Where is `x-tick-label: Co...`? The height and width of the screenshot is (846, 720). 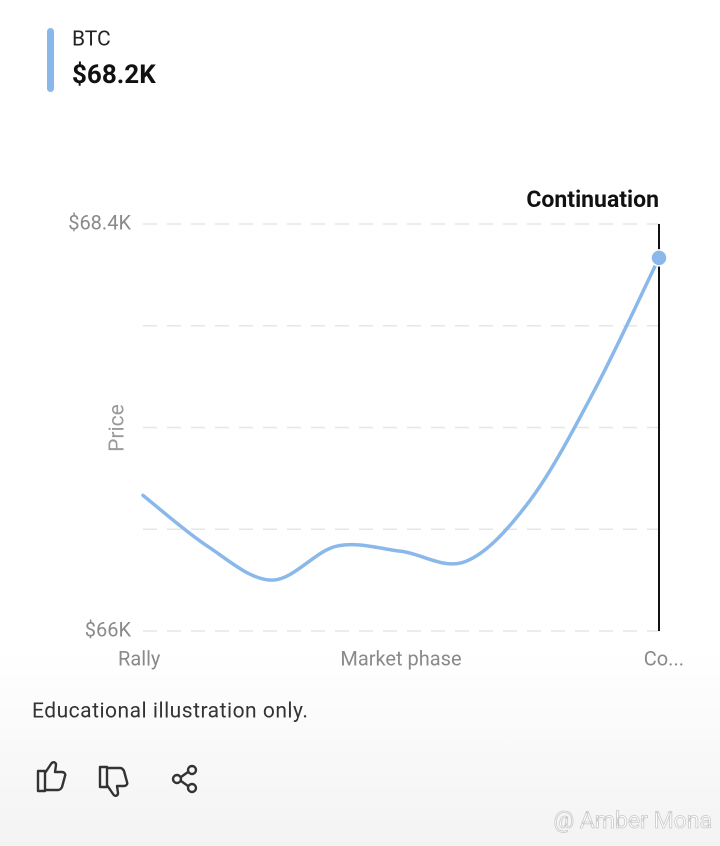 x-tick-label: Co... is located at coordinates (664, 658).